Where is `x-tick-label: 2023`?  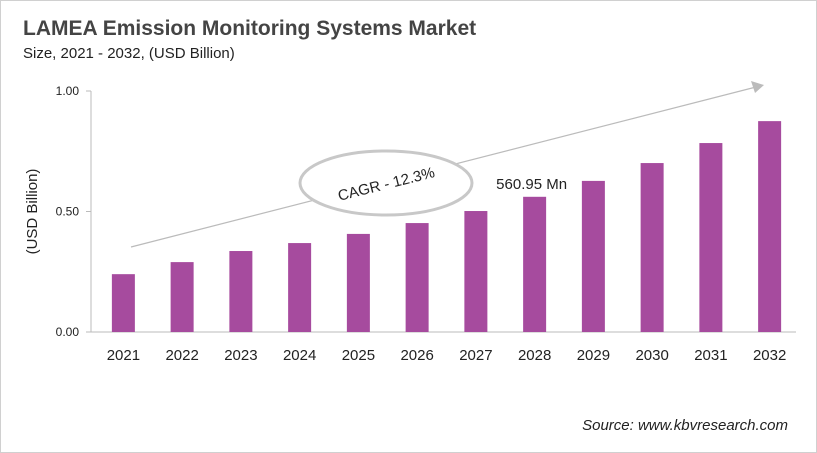 x-tick-label: 2023 is located at coordinates (240, 355).